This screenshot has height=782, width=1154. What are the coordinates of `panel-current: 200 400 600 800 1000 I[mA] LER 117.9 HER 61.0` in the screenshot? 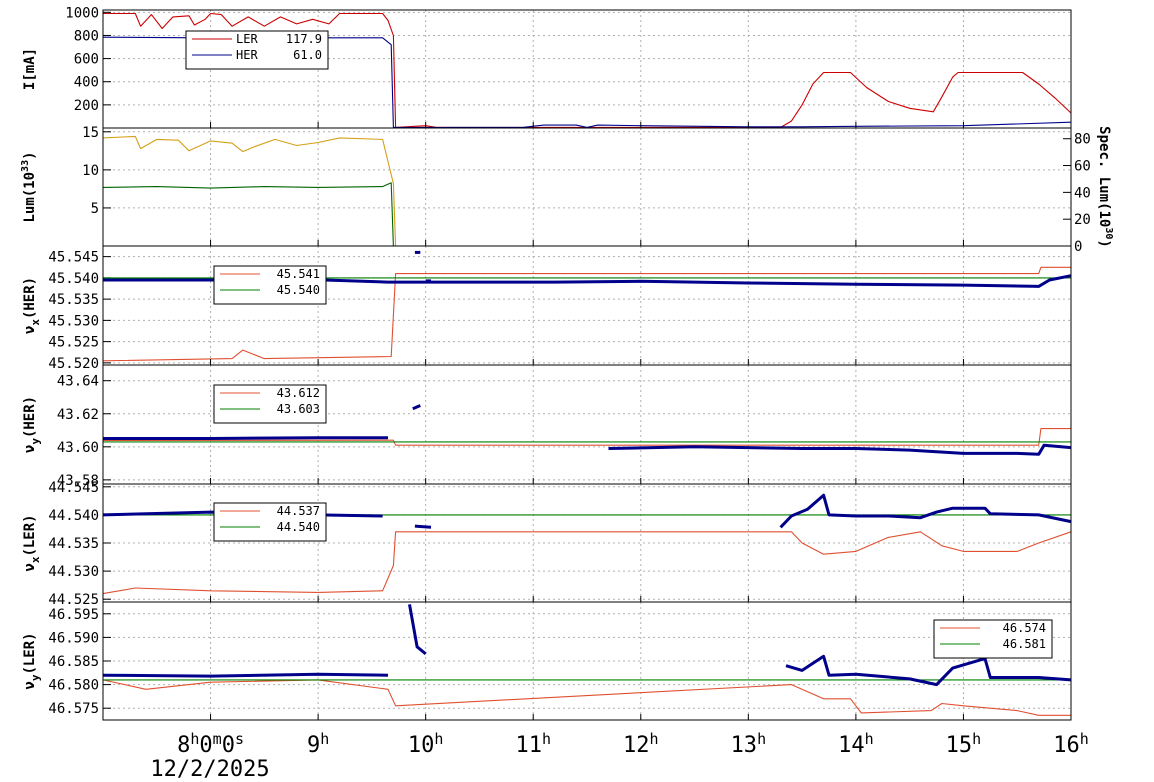 It's located at (547, 67).